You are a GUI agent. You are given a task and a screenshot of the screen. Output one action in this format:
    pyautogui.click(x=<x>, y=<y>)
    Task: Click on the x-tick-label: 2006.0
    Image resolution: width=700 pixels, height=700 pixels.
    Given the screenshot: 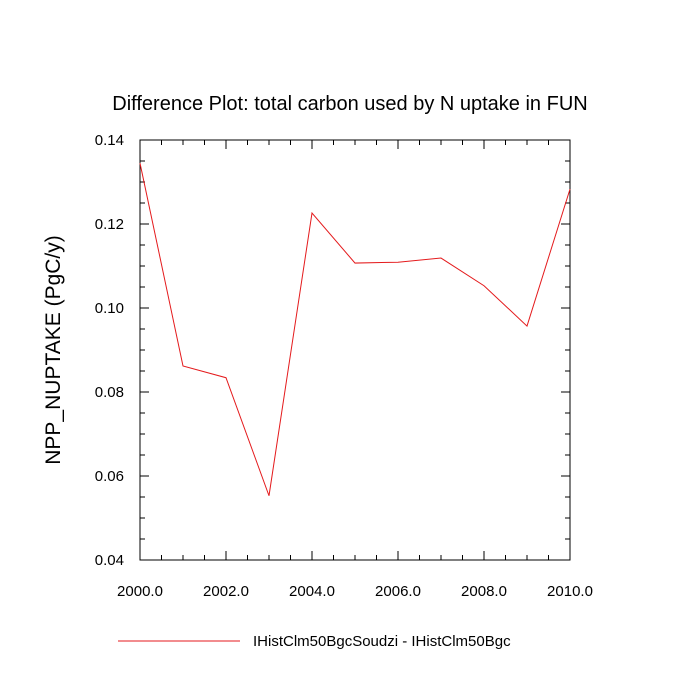 What is the action you would take?
    pyautogui.click(x=398, y=591)
    